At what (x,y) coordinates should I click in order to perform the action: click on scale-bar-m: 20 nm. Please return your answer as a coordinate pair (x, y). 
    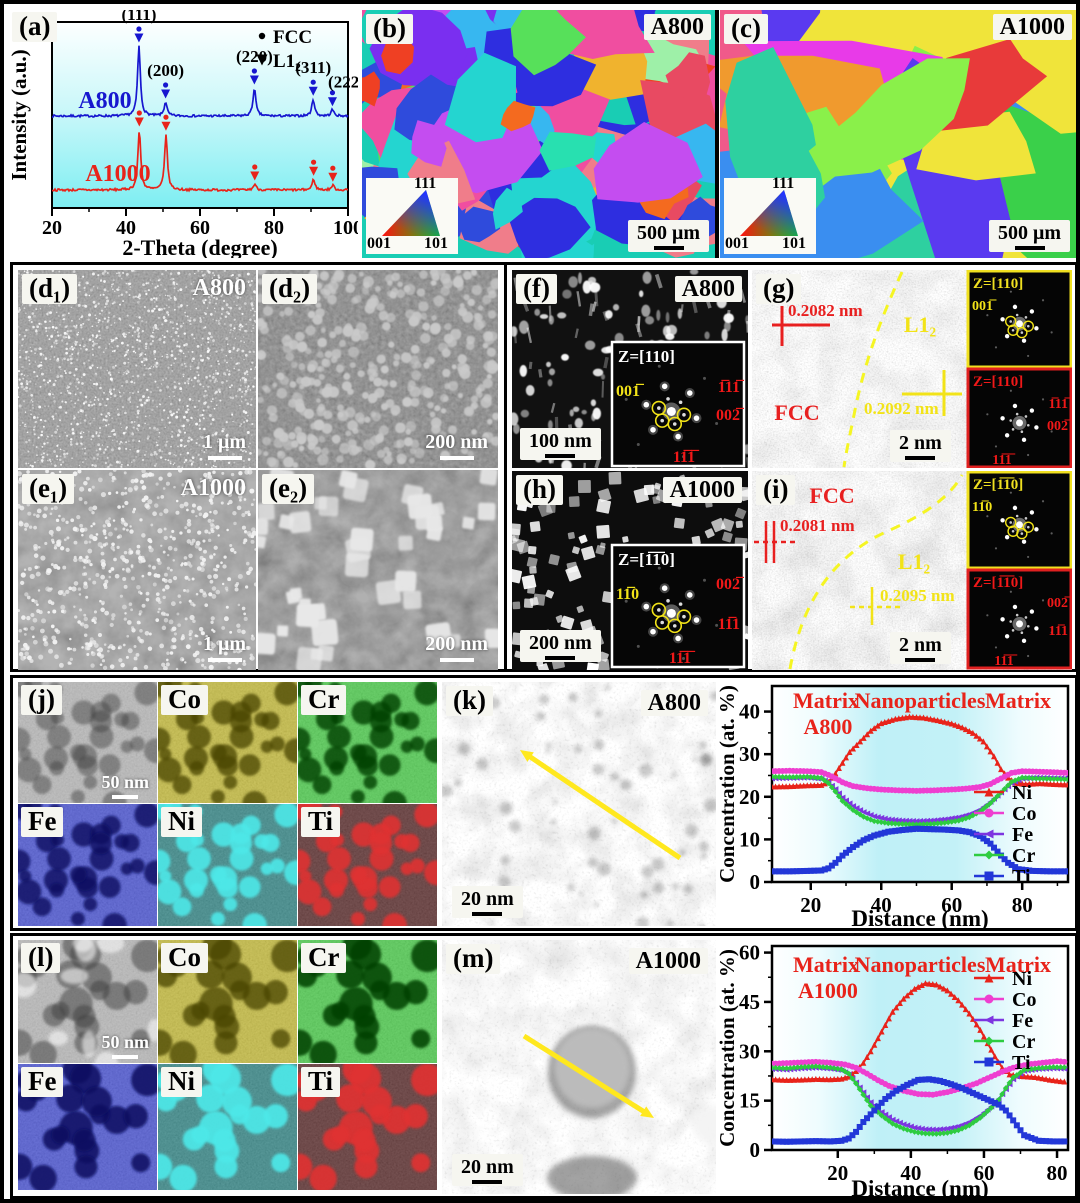
    Looking at the image, I should click on (487, 1170).